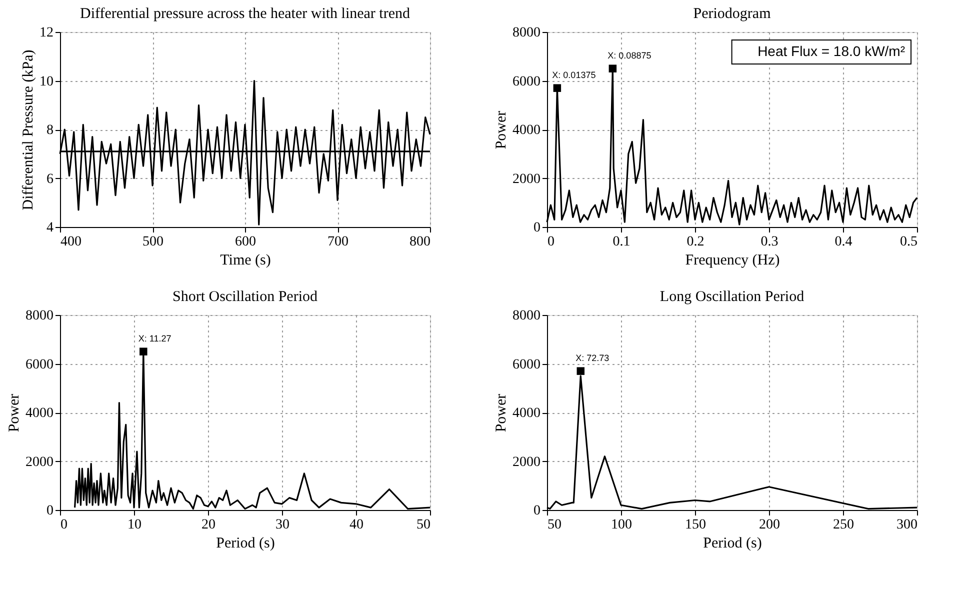  What do you see at coordinates (574, 75) in the screenshot?
I see `annotation: X: 0.01375` at bounding box center [574, 75].